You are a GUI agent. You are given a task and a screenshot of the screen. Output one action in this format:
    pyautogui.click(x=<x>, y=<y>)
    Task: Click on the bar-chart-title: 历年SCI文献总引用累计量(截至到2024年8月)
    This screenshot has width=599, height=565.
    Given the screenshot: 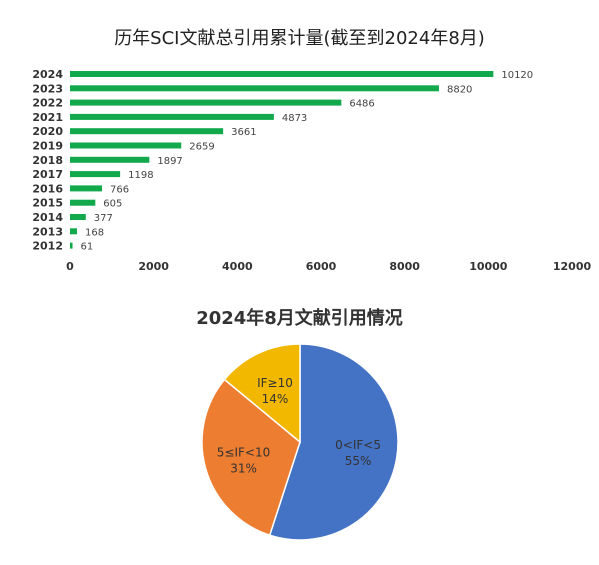 What is the action you would take?
    pyautogui.click(x=299, y=38)
    